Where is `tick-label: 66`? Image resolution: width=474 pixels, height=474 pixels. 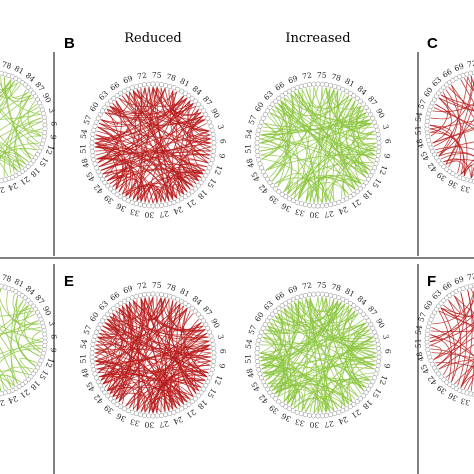 tick-label: 66 is located at coordinates (114, 296).